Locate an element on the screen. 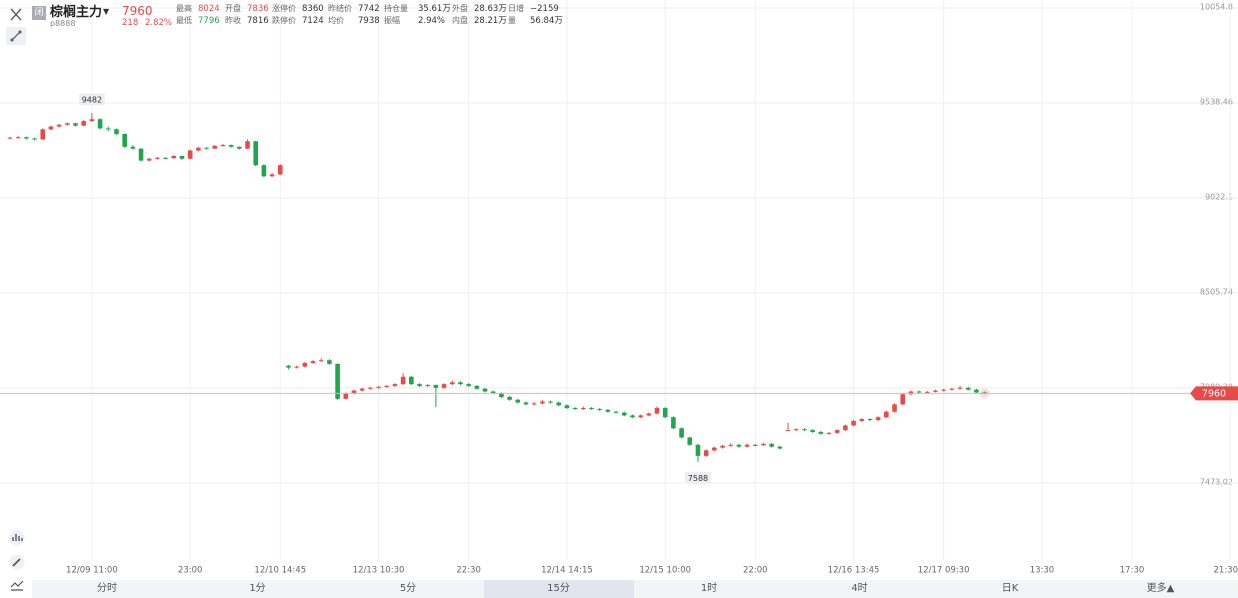 The height and width of the screenshot is (598, 1238). period-tab: 日K is located at coordinates (1010, 588).